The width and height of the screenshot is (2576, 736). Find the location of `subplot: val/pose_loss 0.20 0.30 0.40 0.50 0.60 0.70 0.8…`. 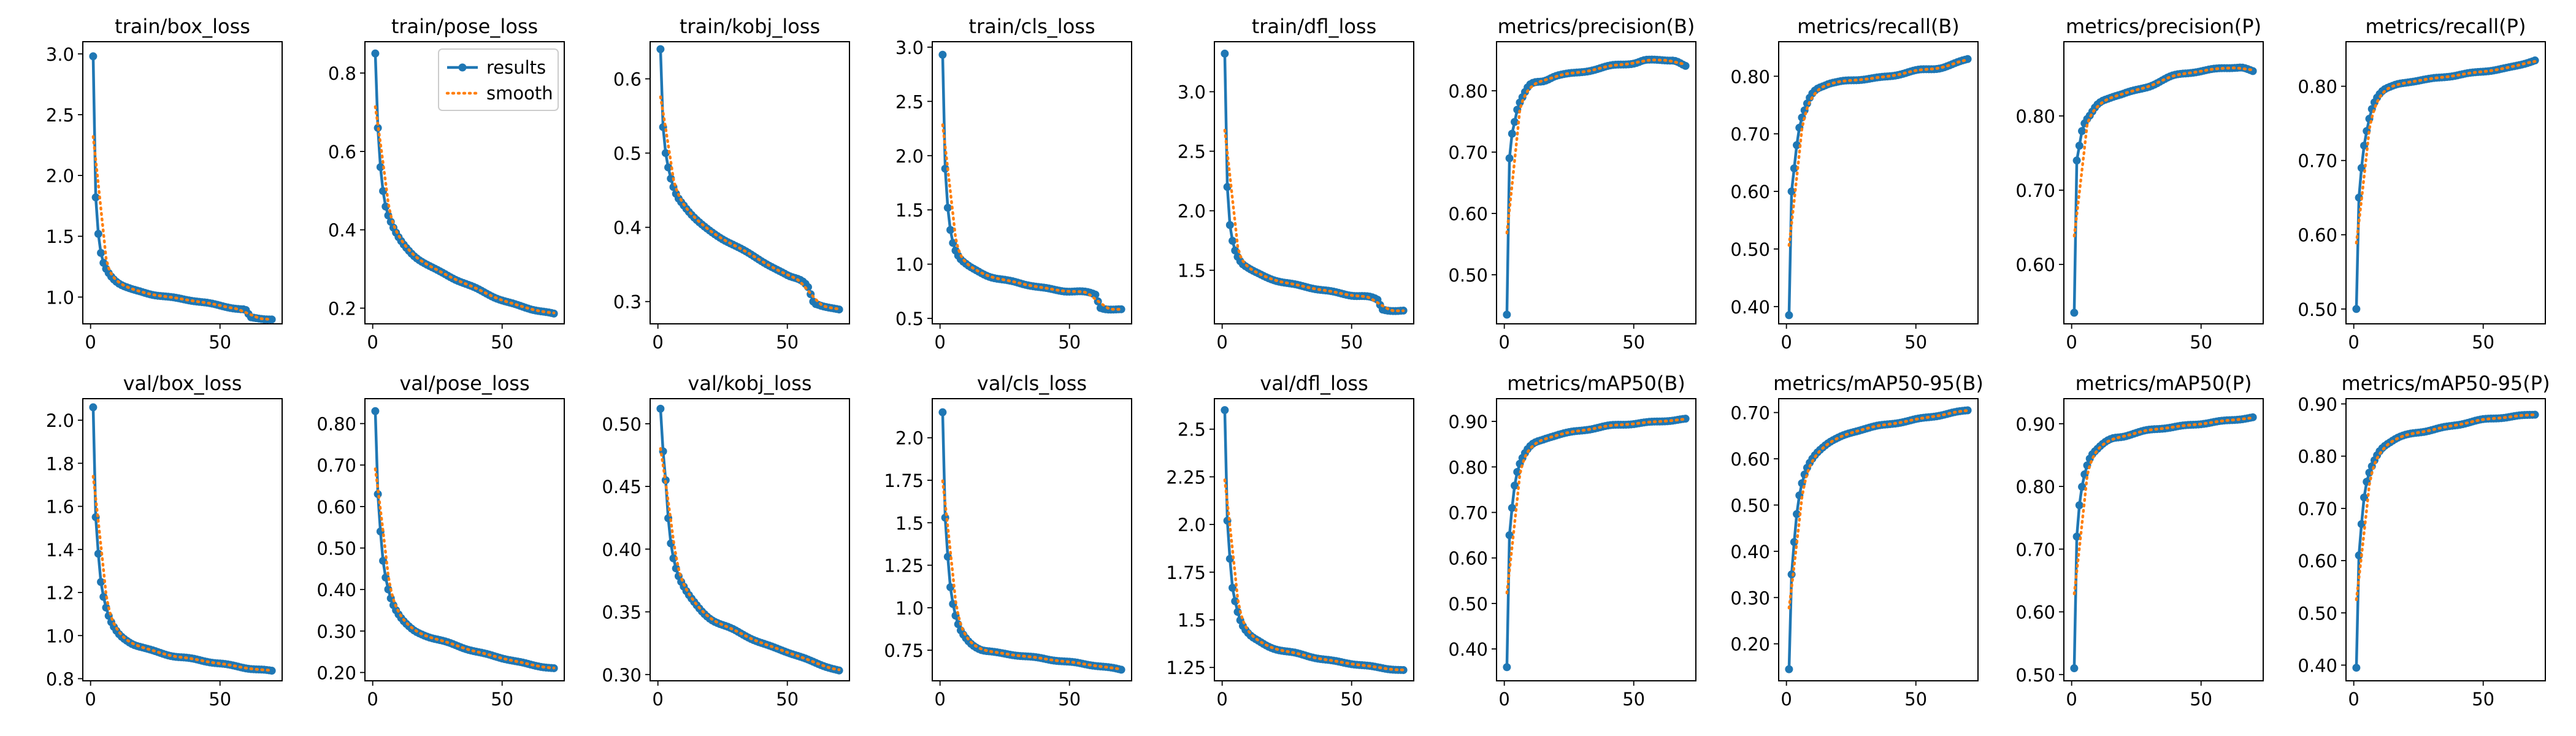

subplot: val/pose_loss 0.20 0.30 0.40 0.50 0.60 0.70 0.8… is located at coordinates (440, 541).